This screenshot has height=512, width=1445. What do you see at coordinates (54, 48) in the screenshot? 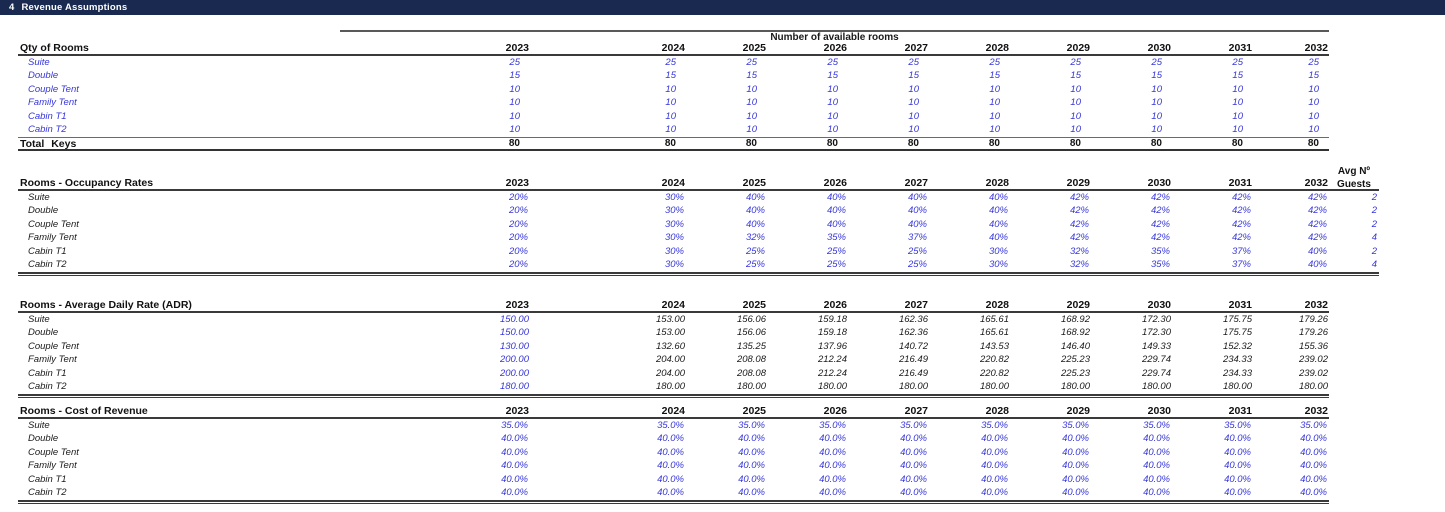
I see `qty-table-header: Qty of Rooms` at bounding box center [54, 48].